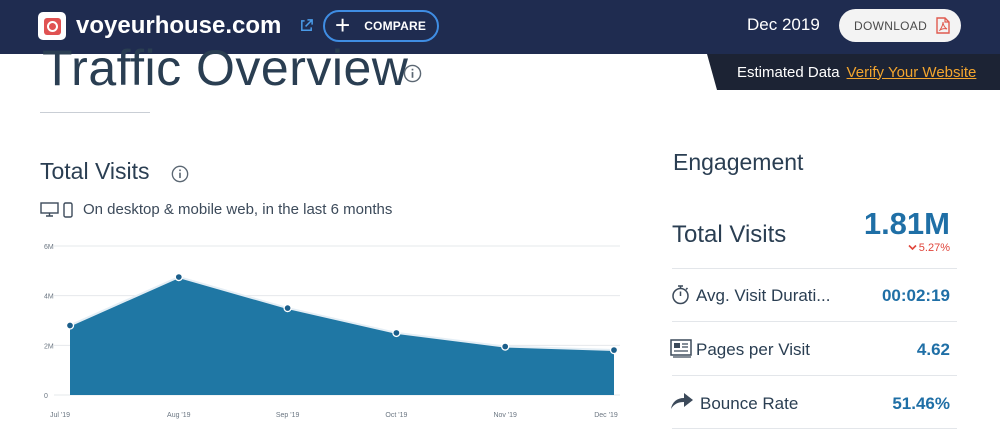  What do you see at coordinates (749, 403) in the screenshot?
I see `bounce-rate-label: Bounce Rate` at bounding box center [749, 403].